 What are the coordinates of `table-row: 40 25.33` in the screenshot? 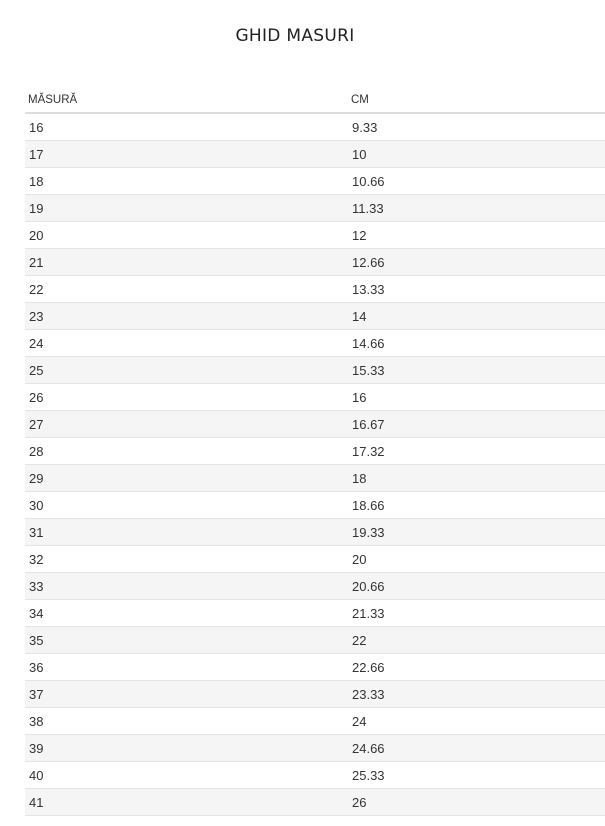 It's located at (315, 775).